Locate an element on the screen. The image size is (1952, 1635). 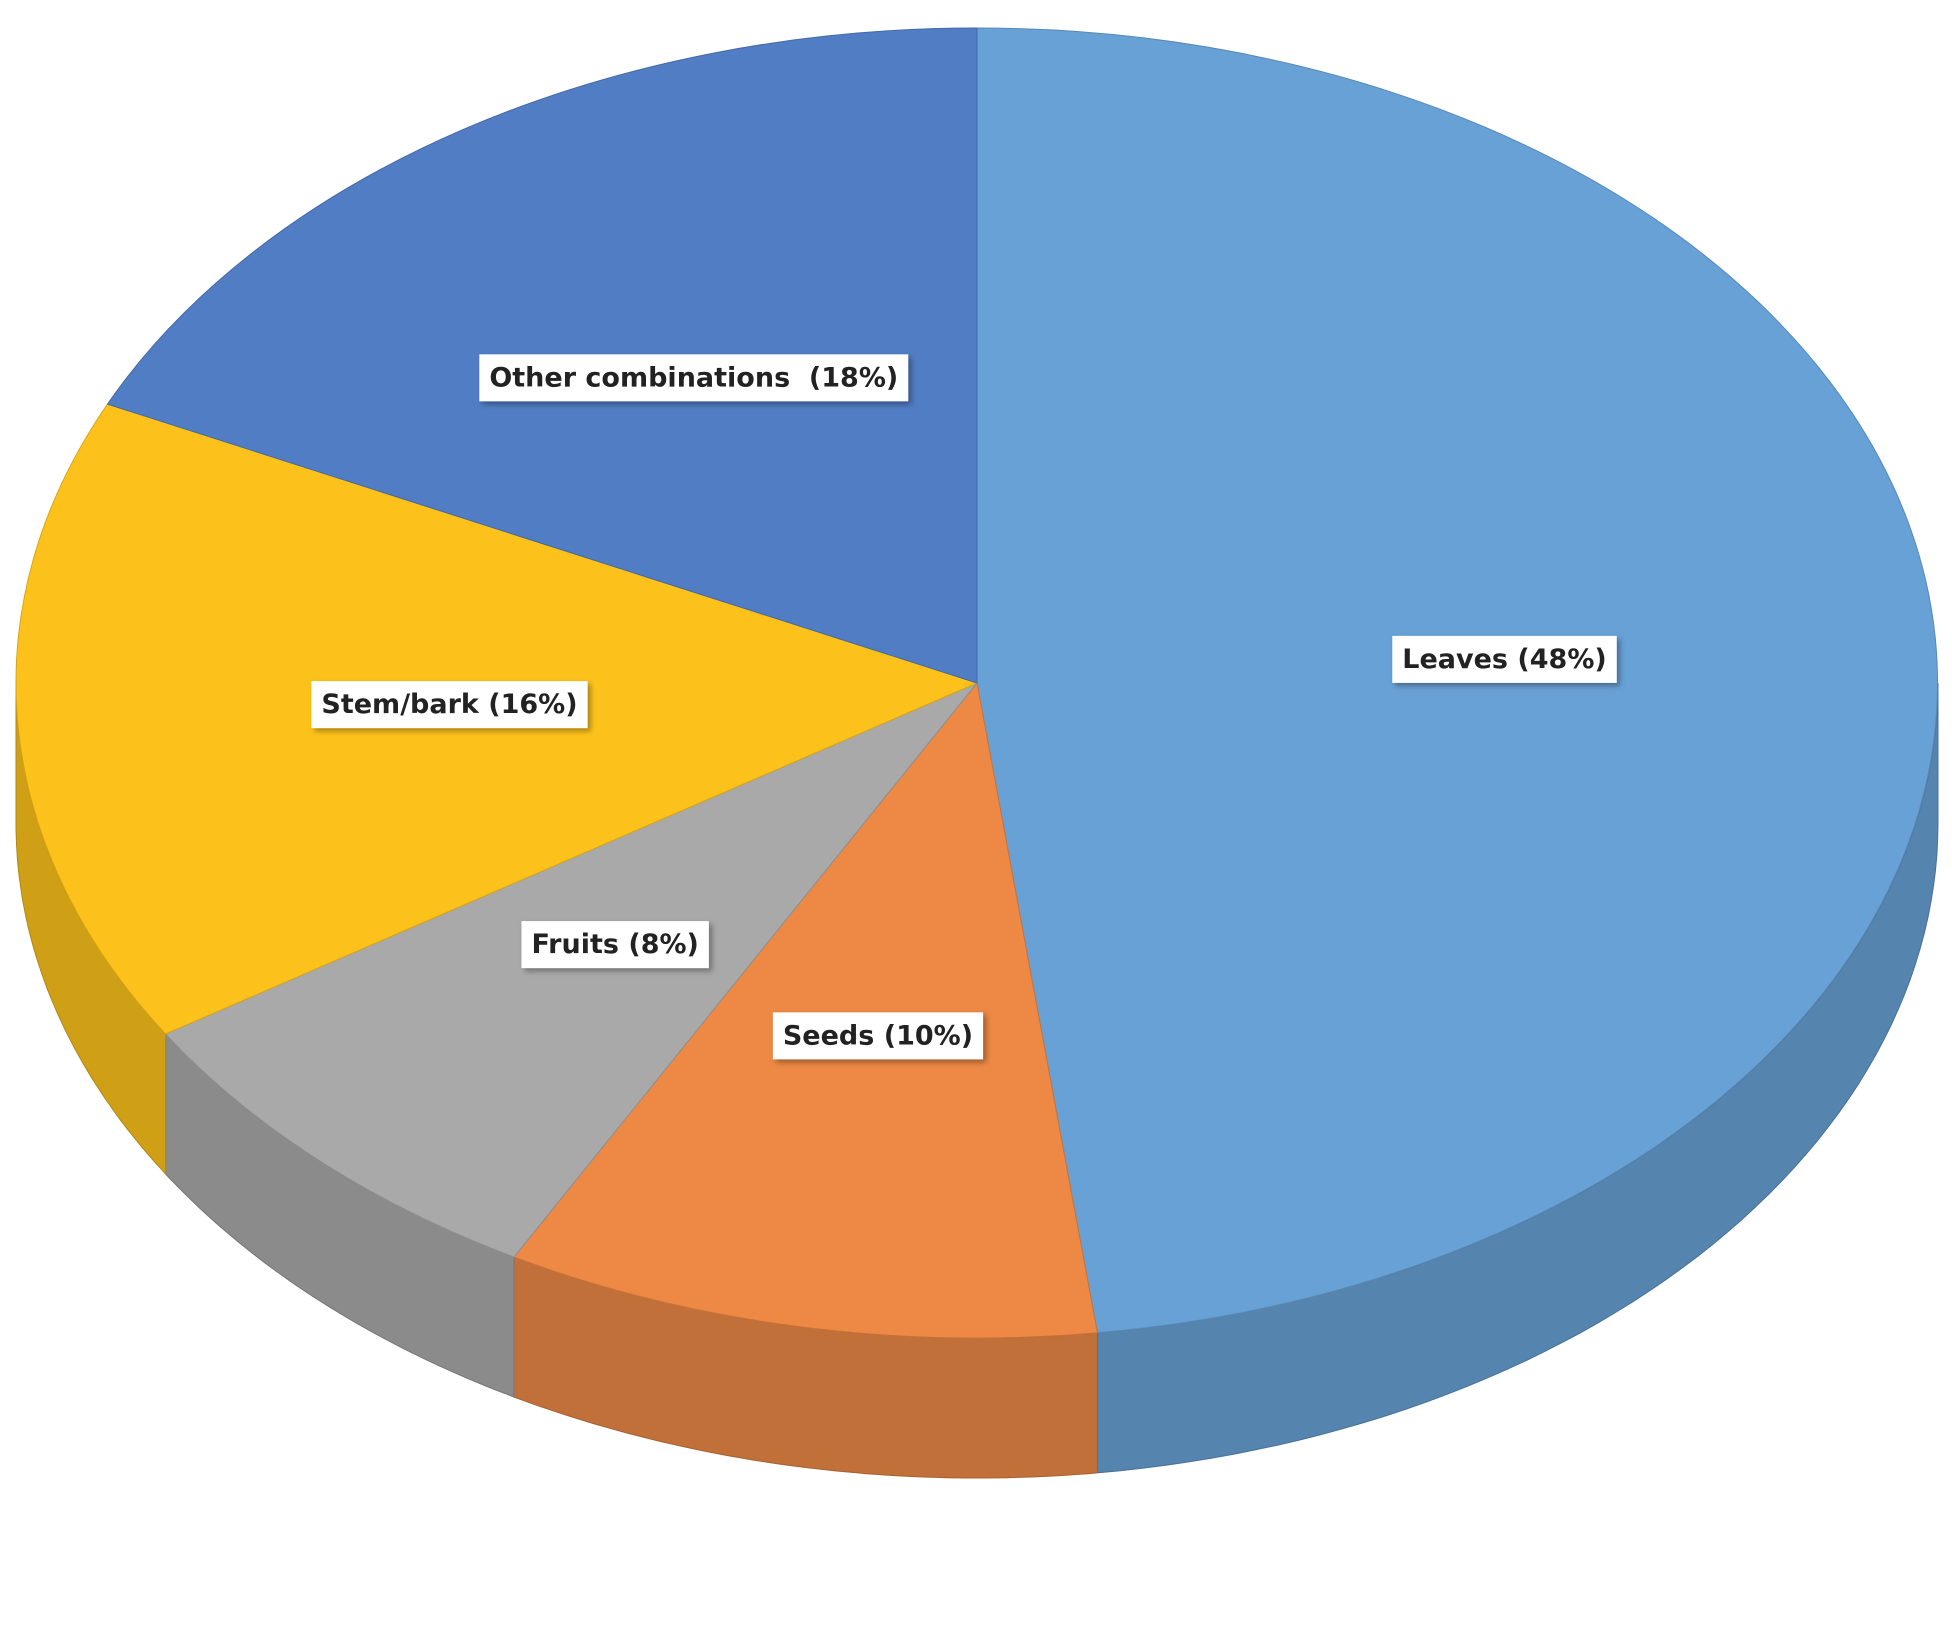
data-label-group: Stem/bark (16%) is located at coordinates (449, 705).